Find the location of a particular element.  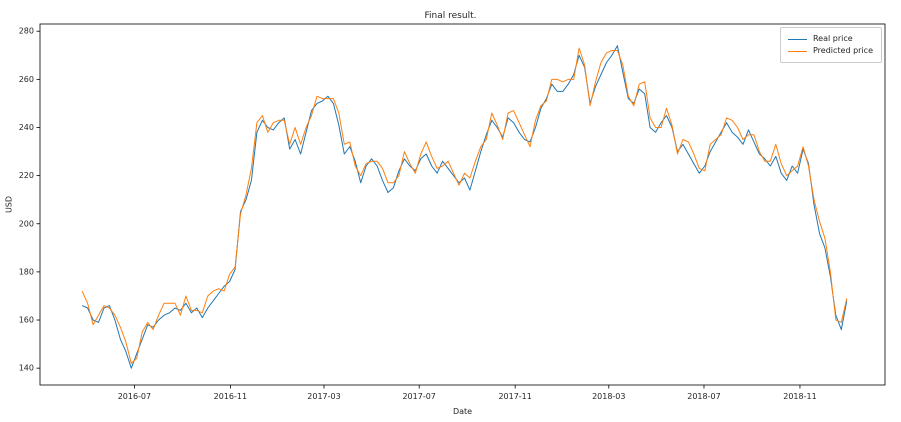

svg-text: 2016-11 is located at coordinates (230, 396).